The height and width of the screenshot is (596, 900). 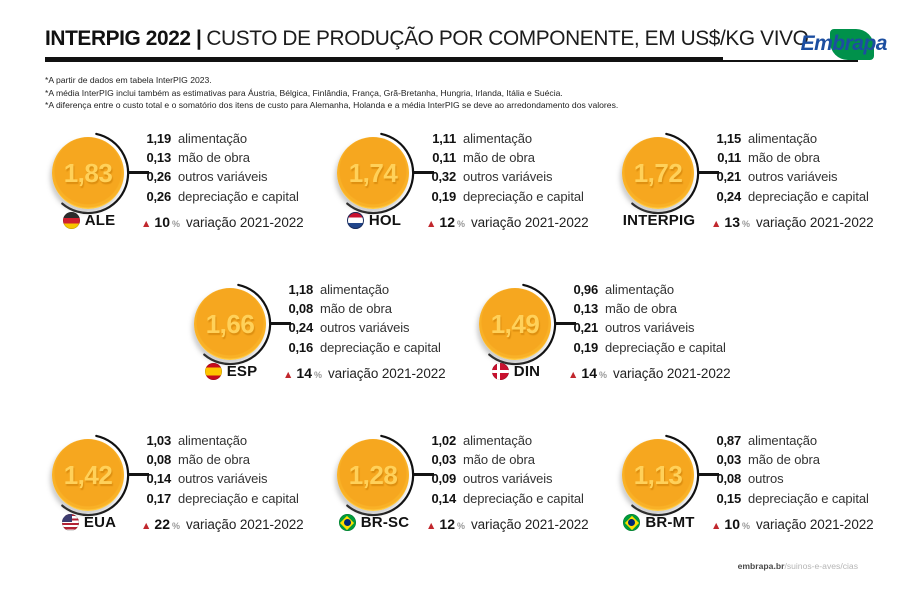 I want to click on item-label: outros, so click(x=766, y=479).